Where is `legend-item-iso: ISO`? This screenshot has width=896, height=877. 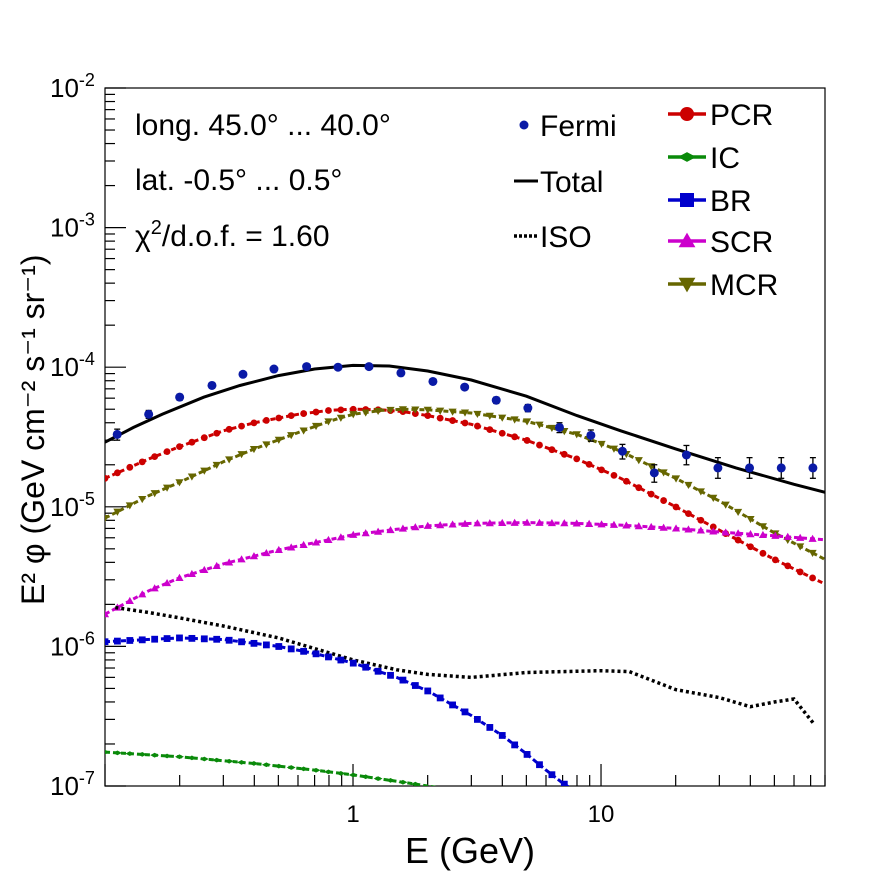 legend-item-iso: ISO is located at coordinates (553, 237).